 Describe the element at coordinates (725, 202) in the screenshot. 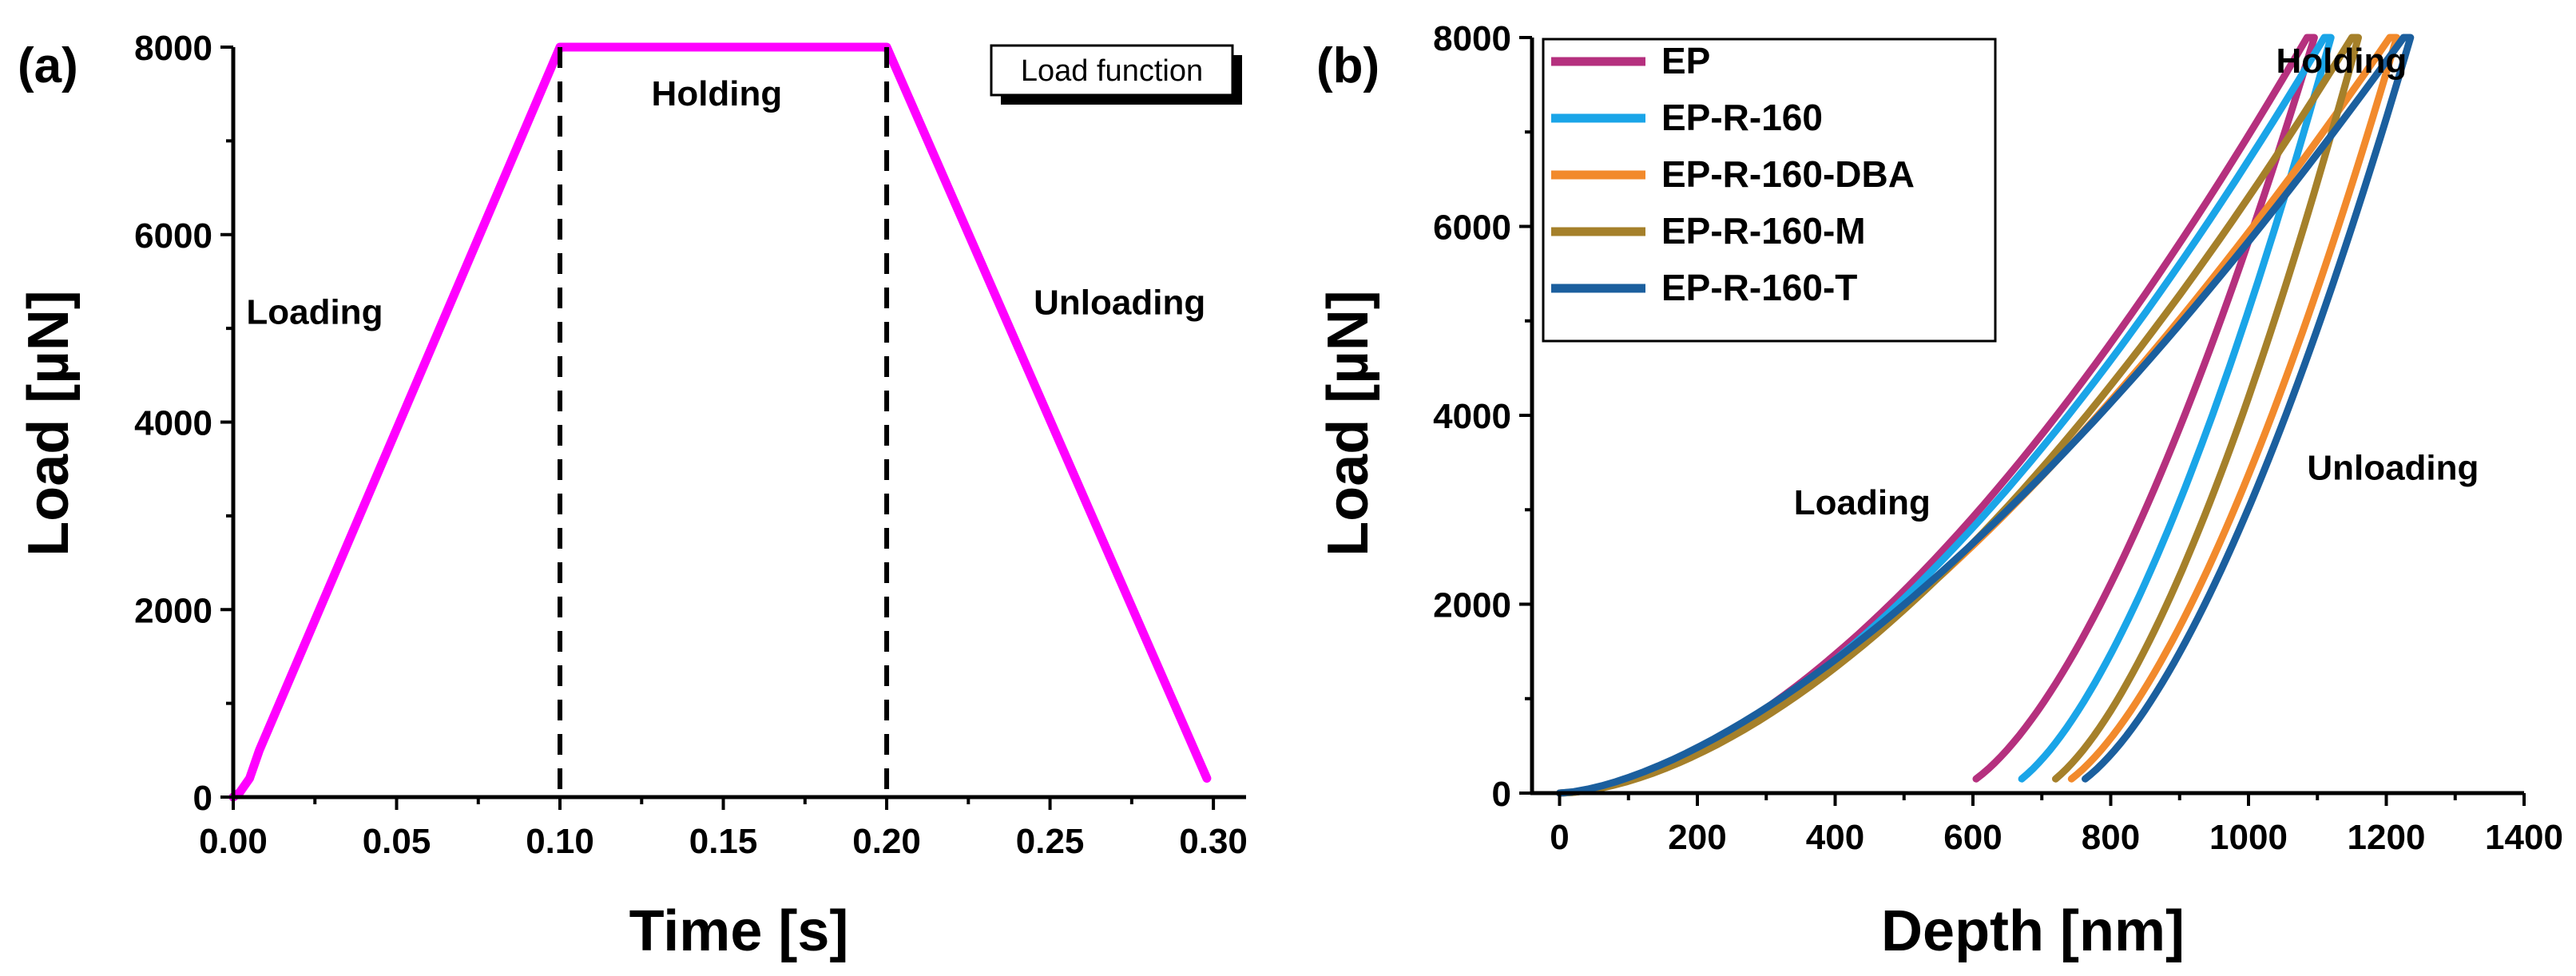

I see `panel-a-annotations: Loading Holding Unloading` at that location.